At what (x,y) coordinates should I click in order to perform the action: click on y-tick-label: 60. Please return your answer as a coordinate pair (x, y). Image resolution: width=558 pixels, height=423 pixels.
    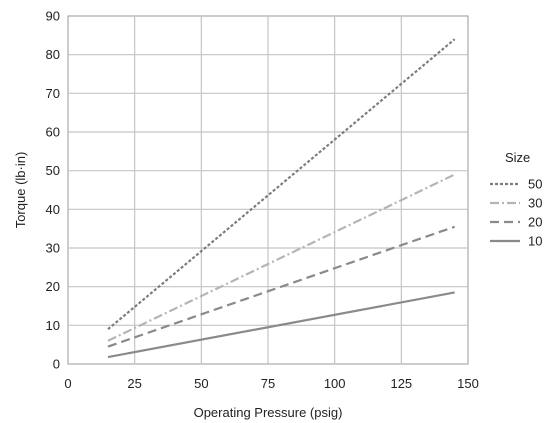
    Looking at the image, I should click on (53, 132).